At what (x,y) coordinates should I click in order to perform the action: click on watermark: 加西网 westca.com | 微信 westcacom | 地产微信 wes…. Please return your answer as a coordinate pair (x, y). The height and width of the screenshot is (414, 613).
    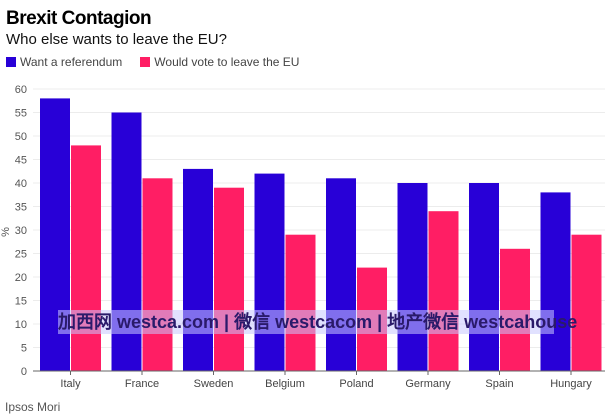
    Looking at the image, I should click on (318, 322).